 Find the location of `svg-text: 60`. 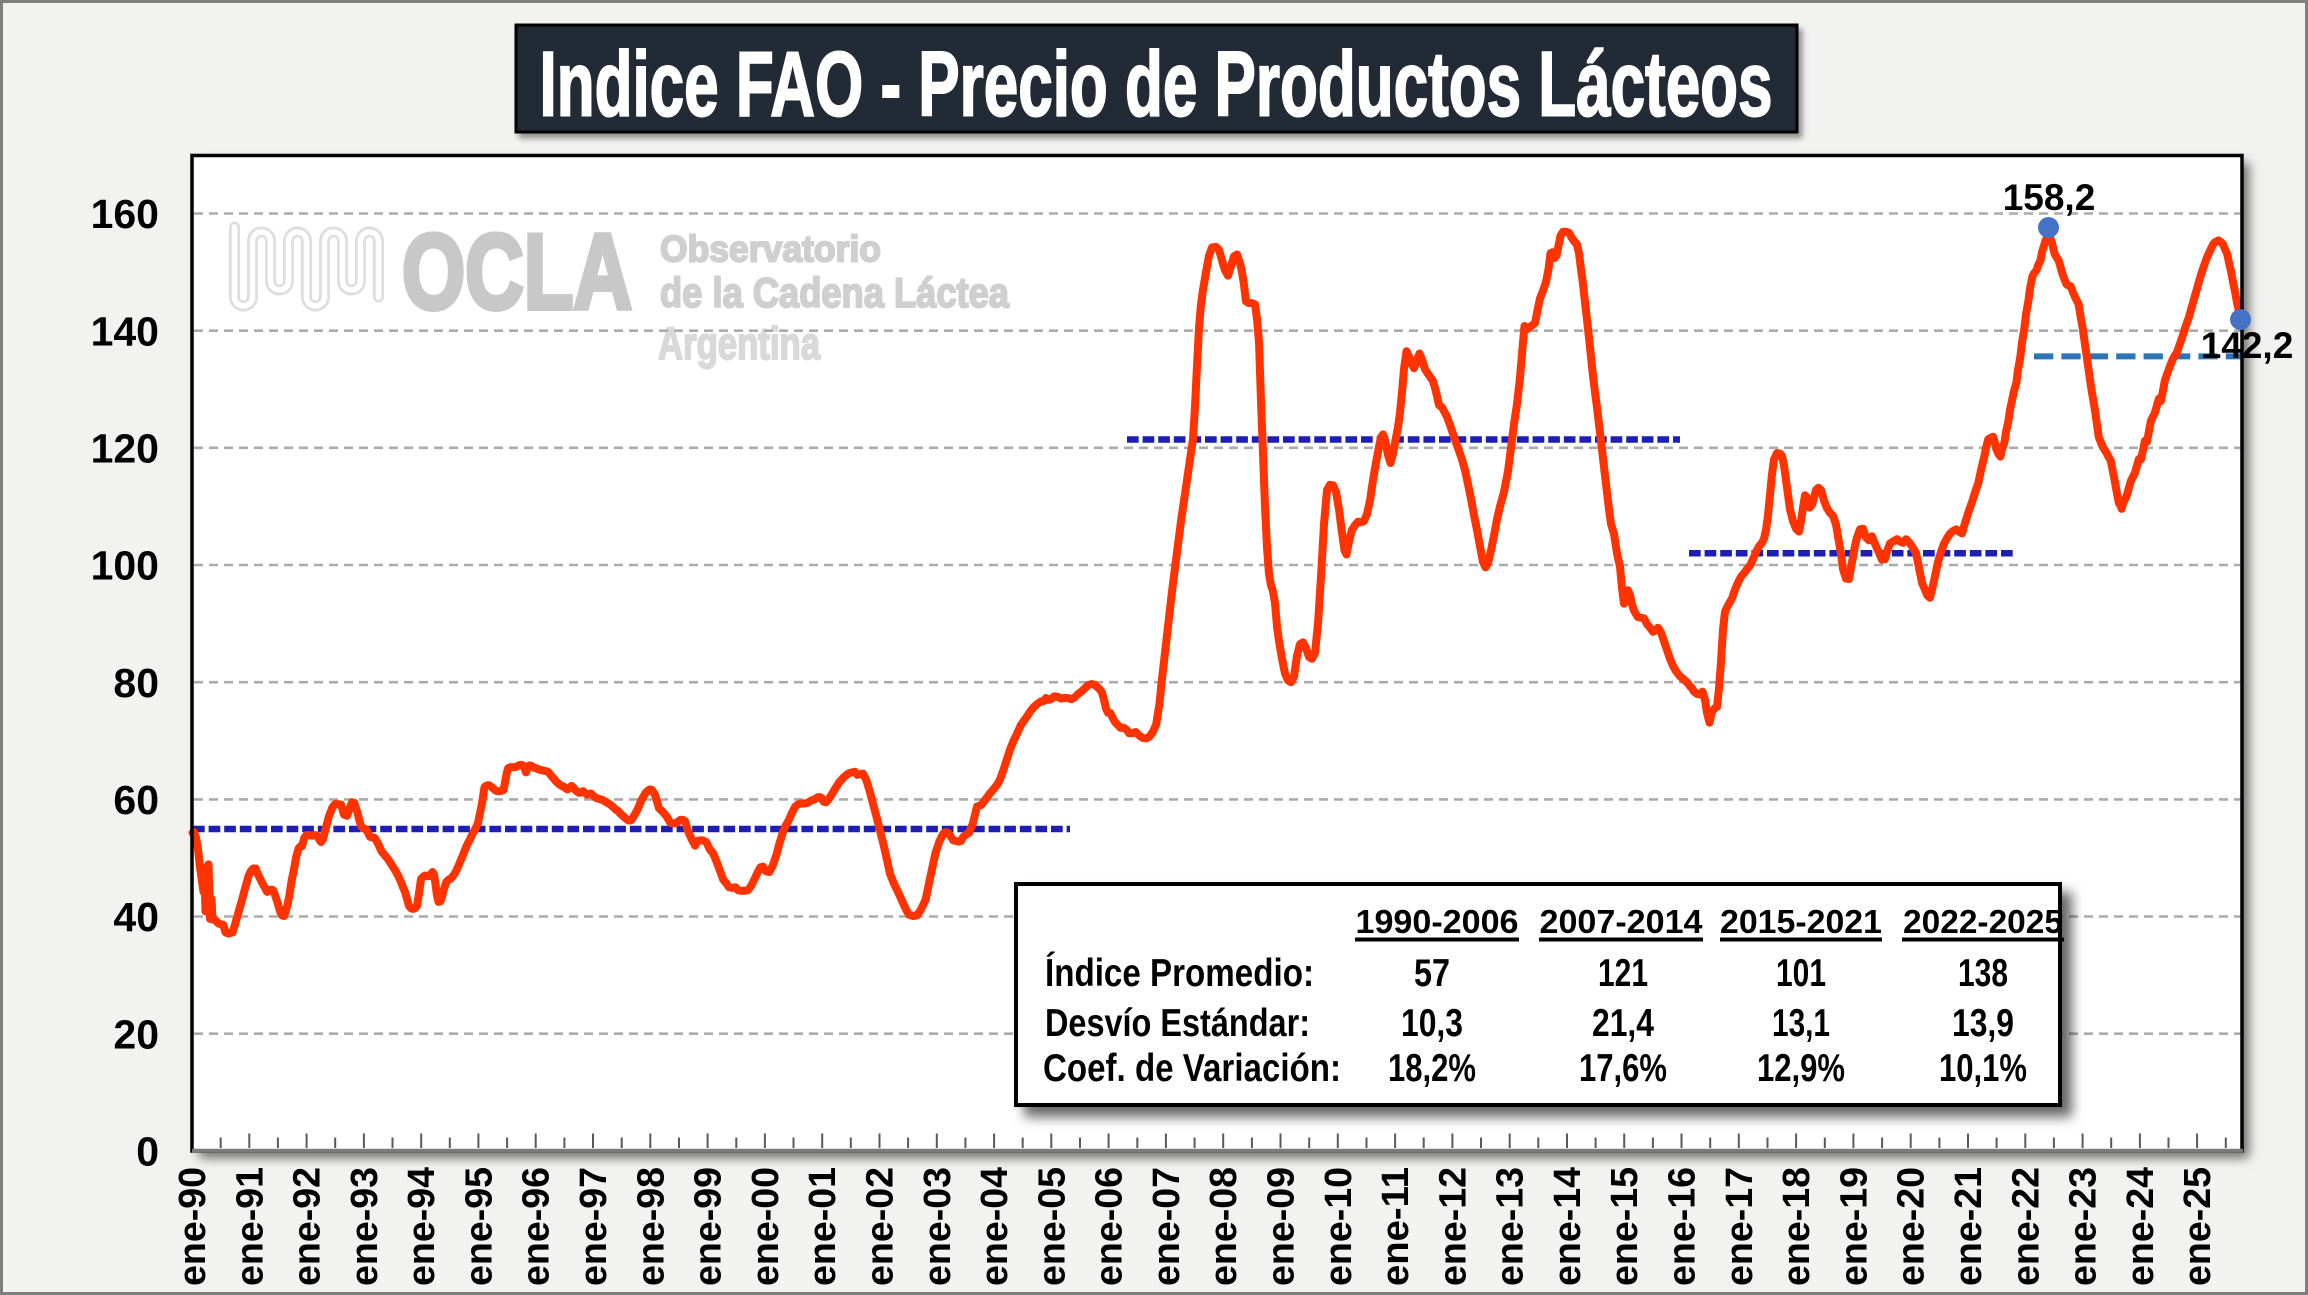

svg-text: 60 is located at coordinates (136, 800).